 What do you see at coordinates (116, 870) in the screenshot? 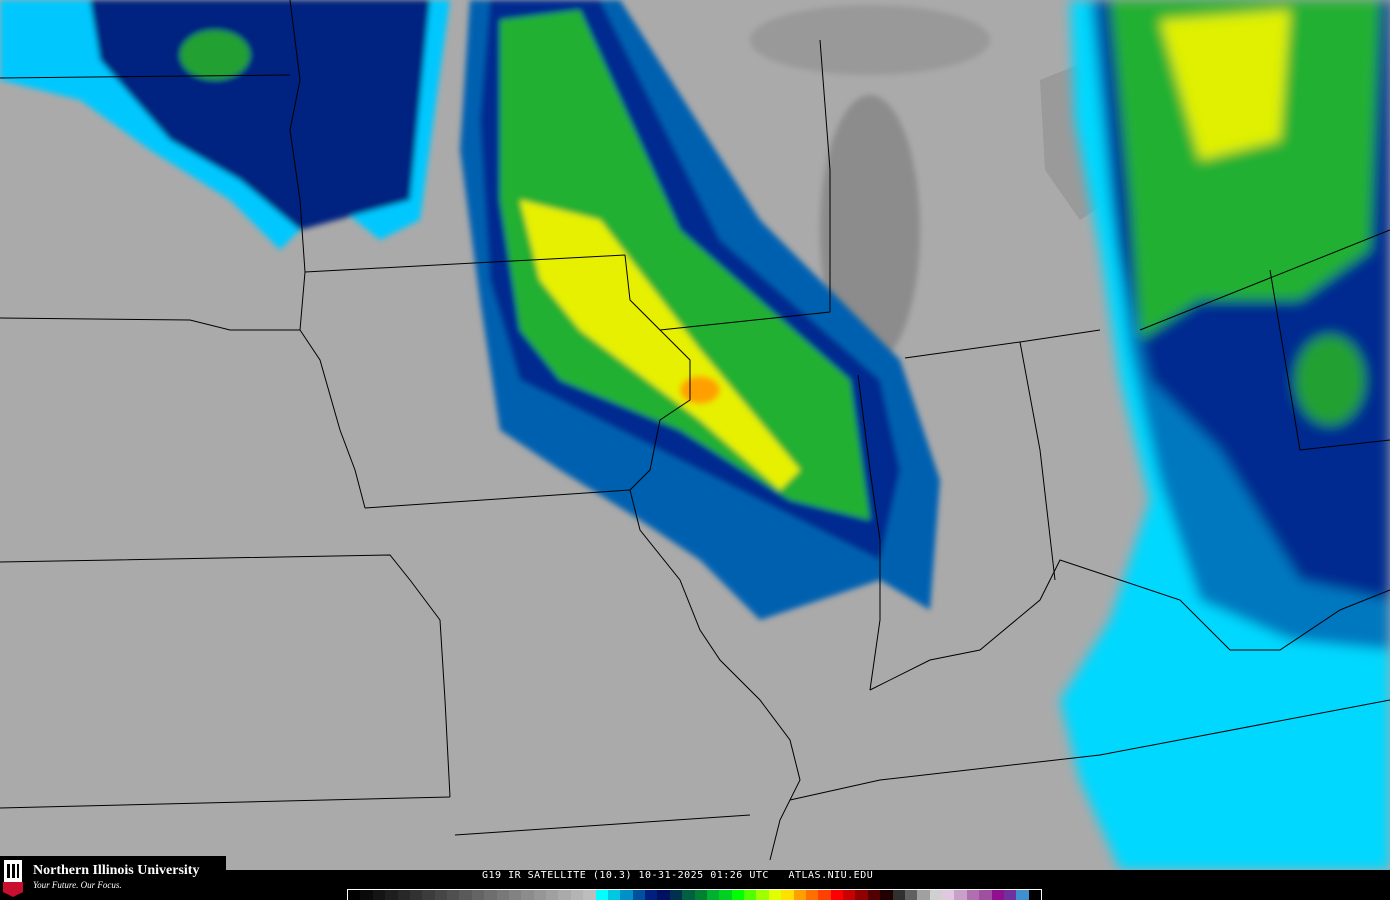
I see `university-name: Northern Illinois University` at bounding box center [116, 870].